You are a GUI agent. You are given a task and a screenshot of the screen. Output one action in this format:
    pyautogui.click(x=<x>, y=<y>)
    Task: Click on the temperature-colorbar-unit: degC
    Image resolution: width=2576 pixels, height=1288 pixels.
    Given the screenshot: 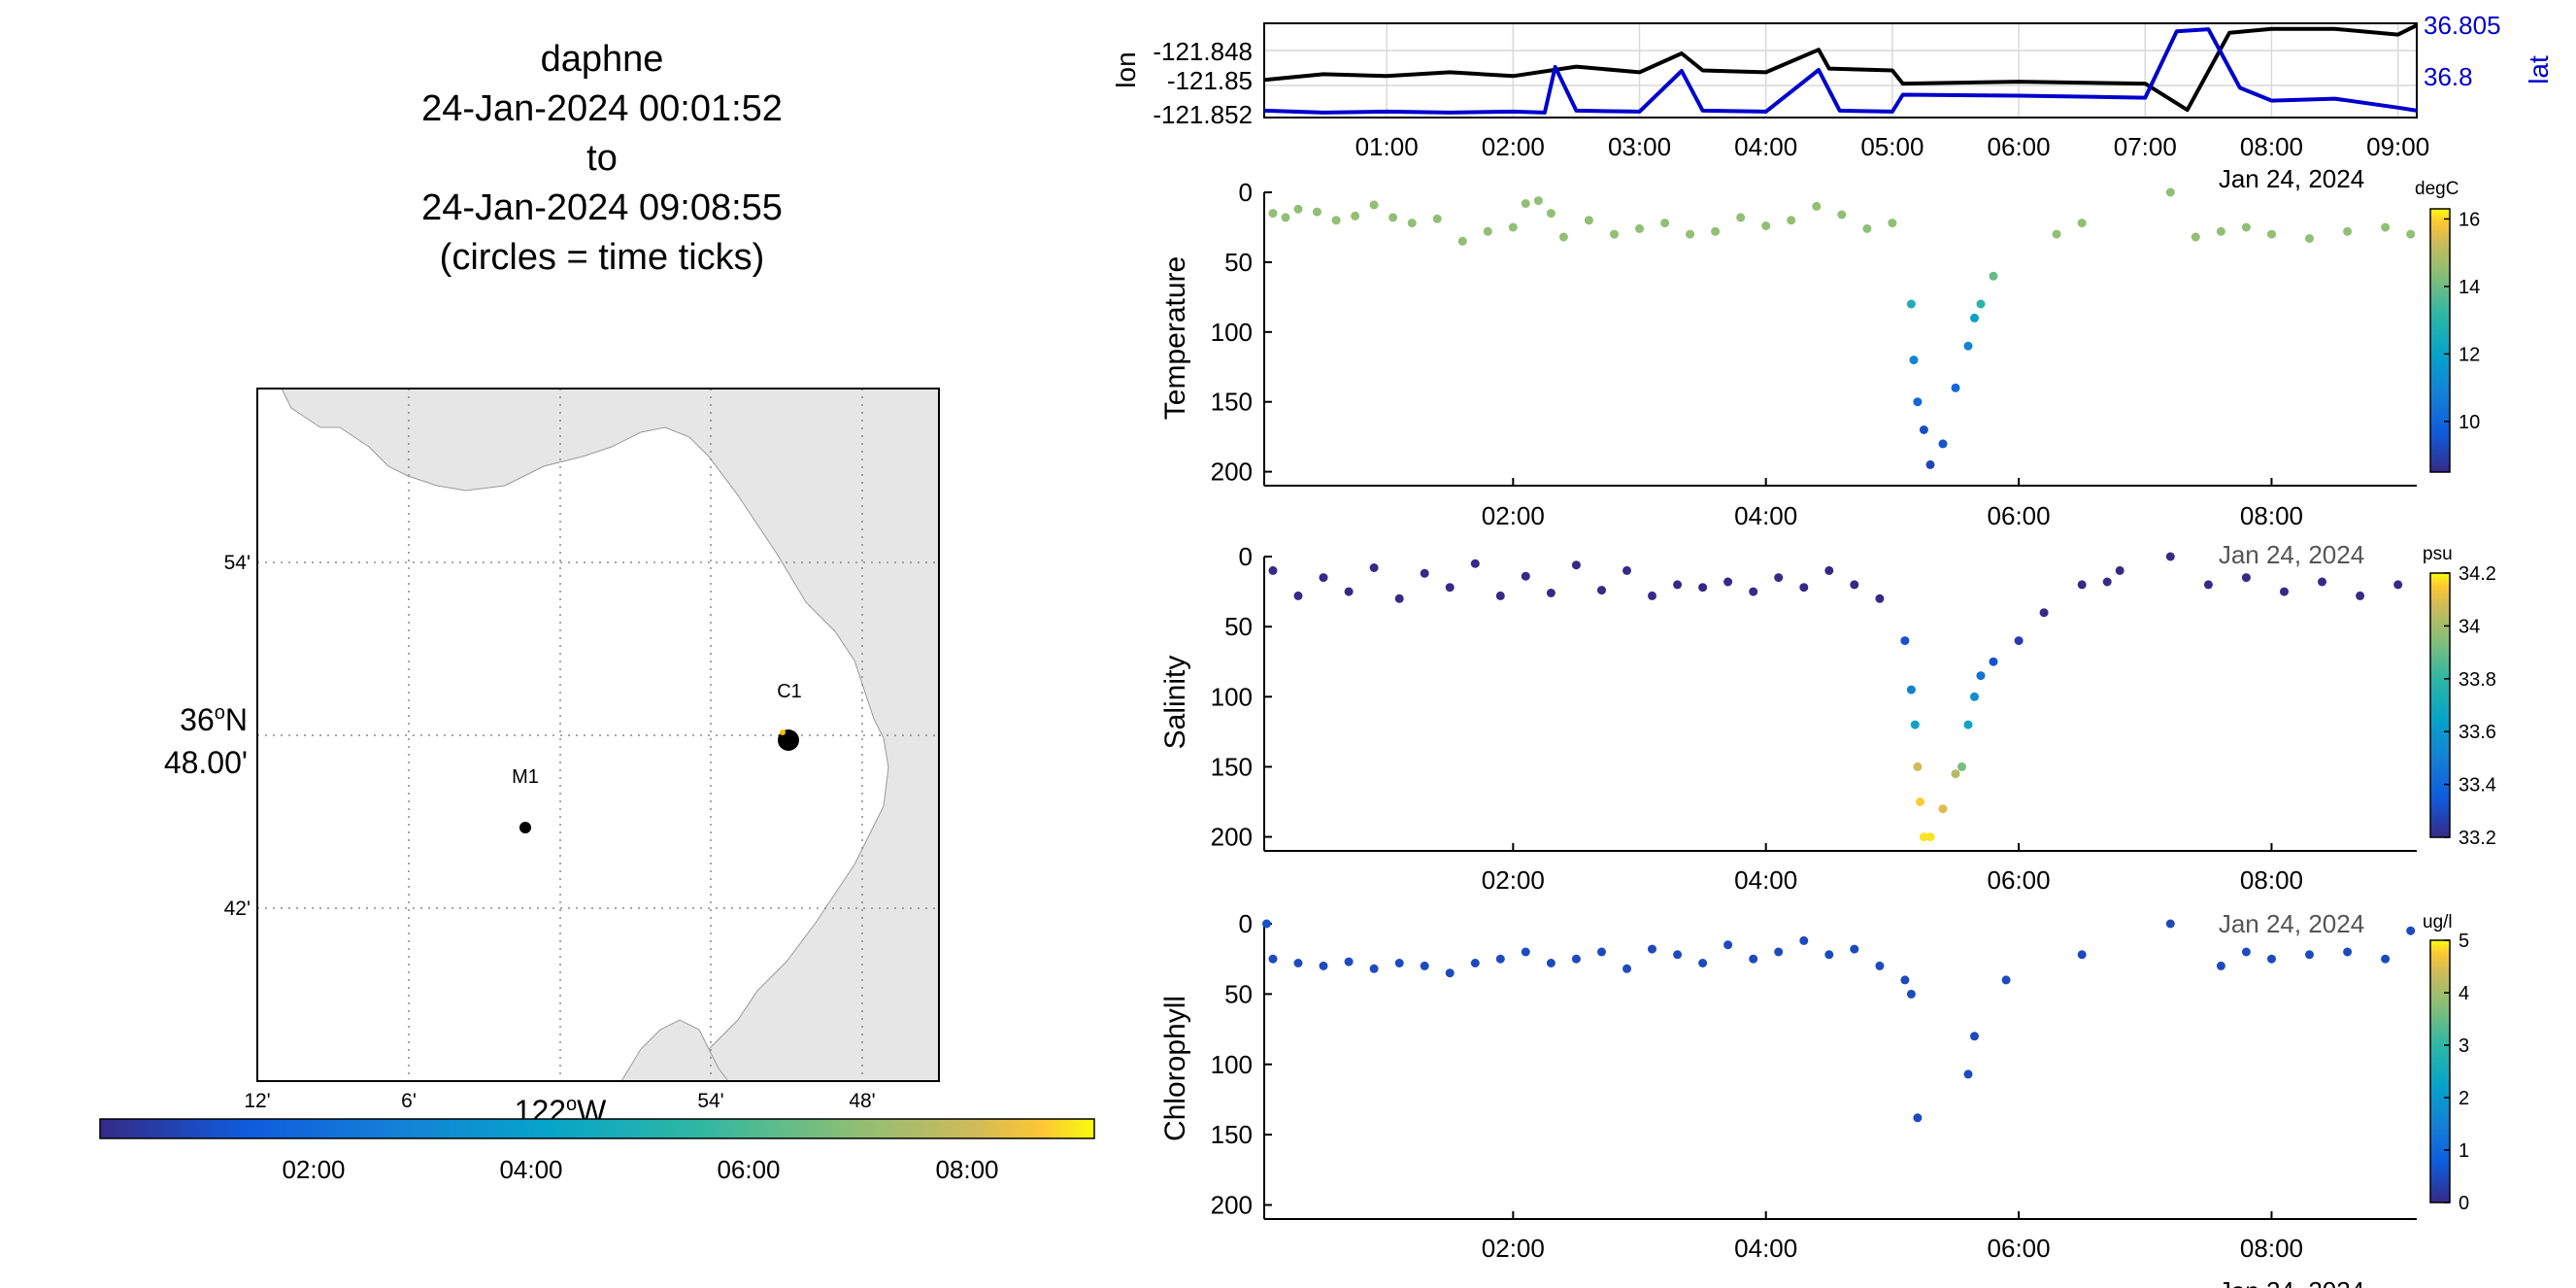 What is the action you would take?
    pyautogui.click(x=2437, y=189)
    